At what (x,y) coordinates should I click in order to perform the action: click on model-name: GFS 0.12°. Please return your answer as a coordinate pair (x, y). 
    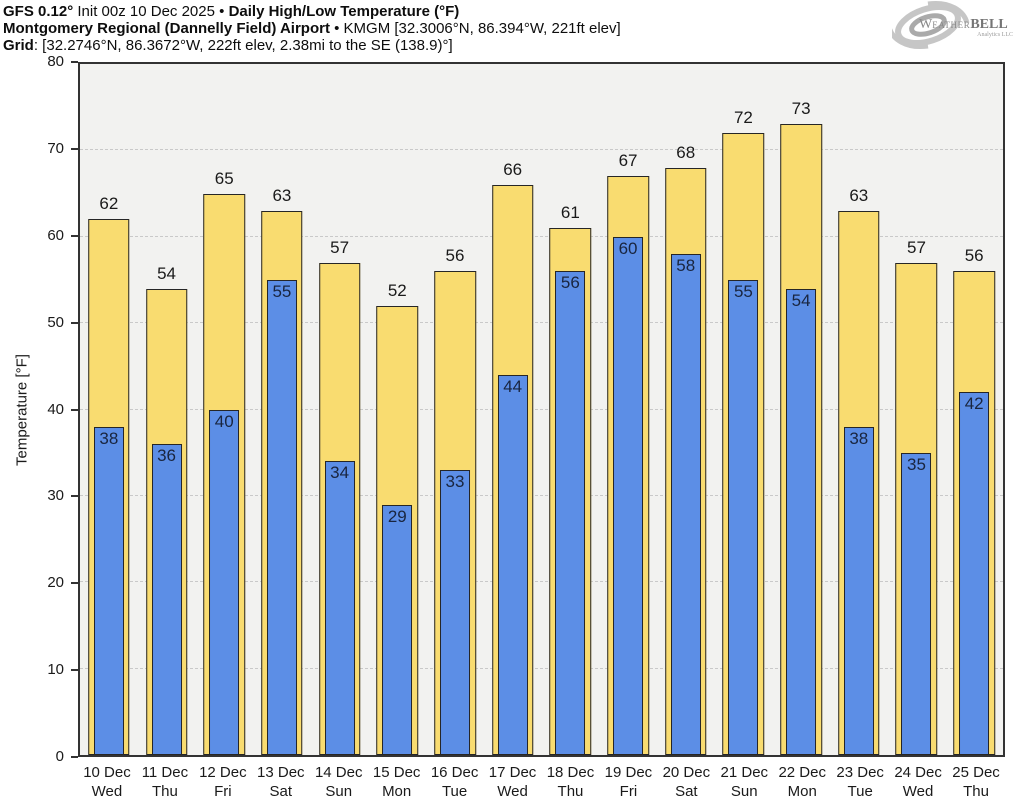
    Looking at the image, I should click on (38, 11).